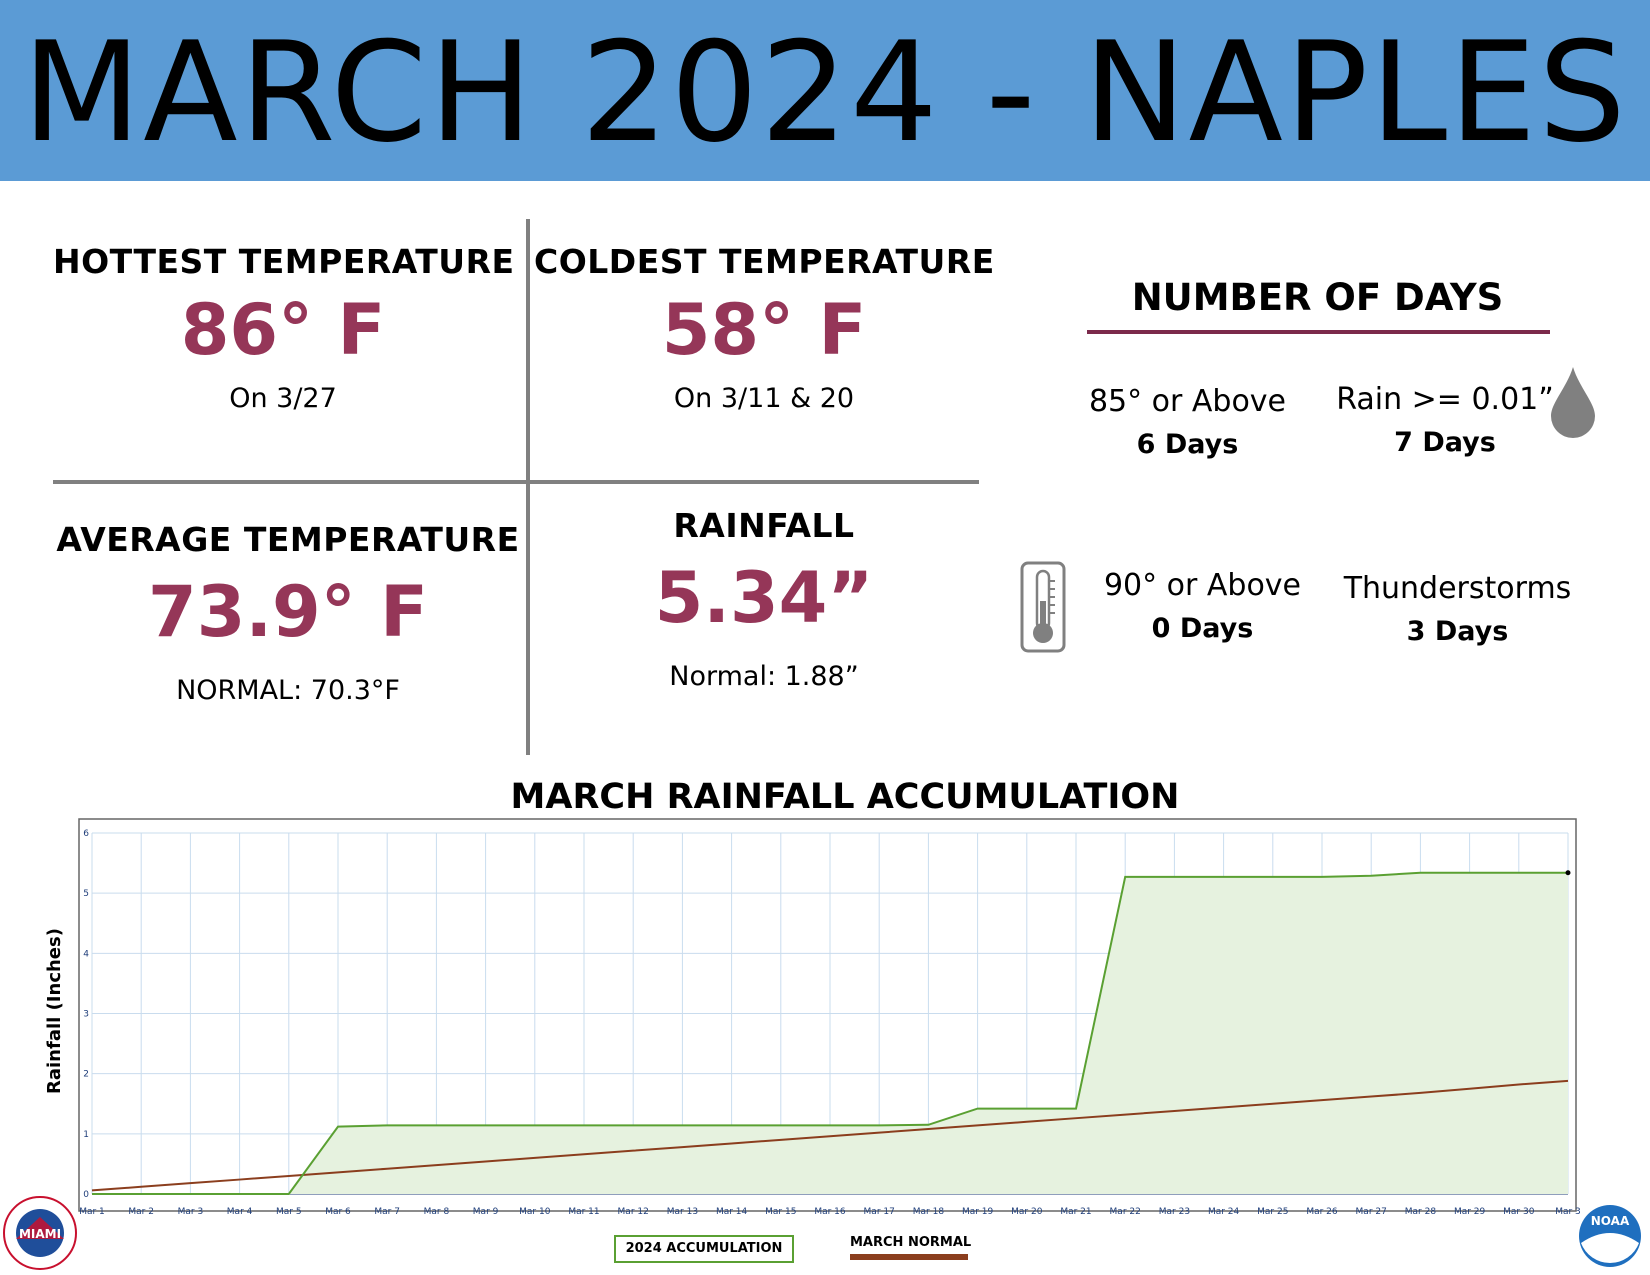 The image size is (1650, 1275). I want to click on days-85-label: 85° or Above, so click(1187, 401).